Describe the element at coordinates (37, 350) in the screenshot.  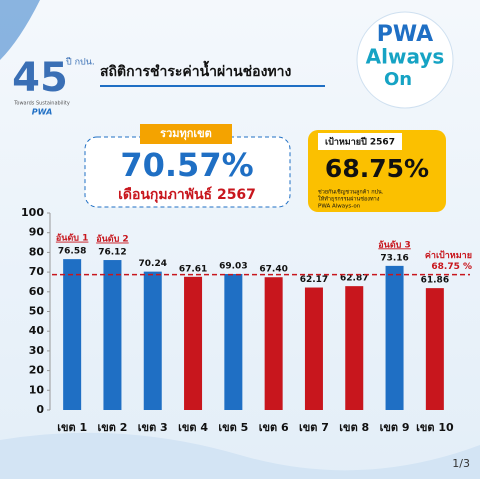
I see `y-tick-label: 30` at that location.